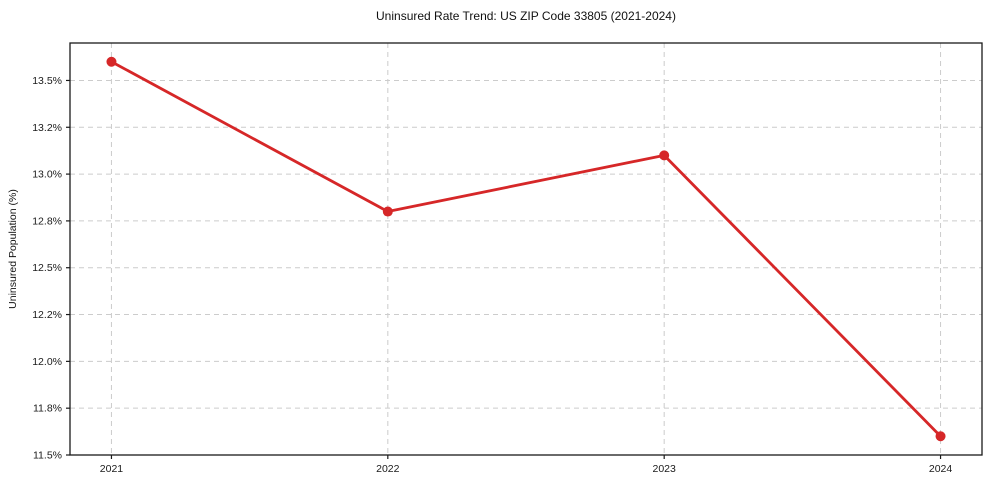 The image size is (989, 490). I want to click on x-tick-label: 2024, so click(941, 469).